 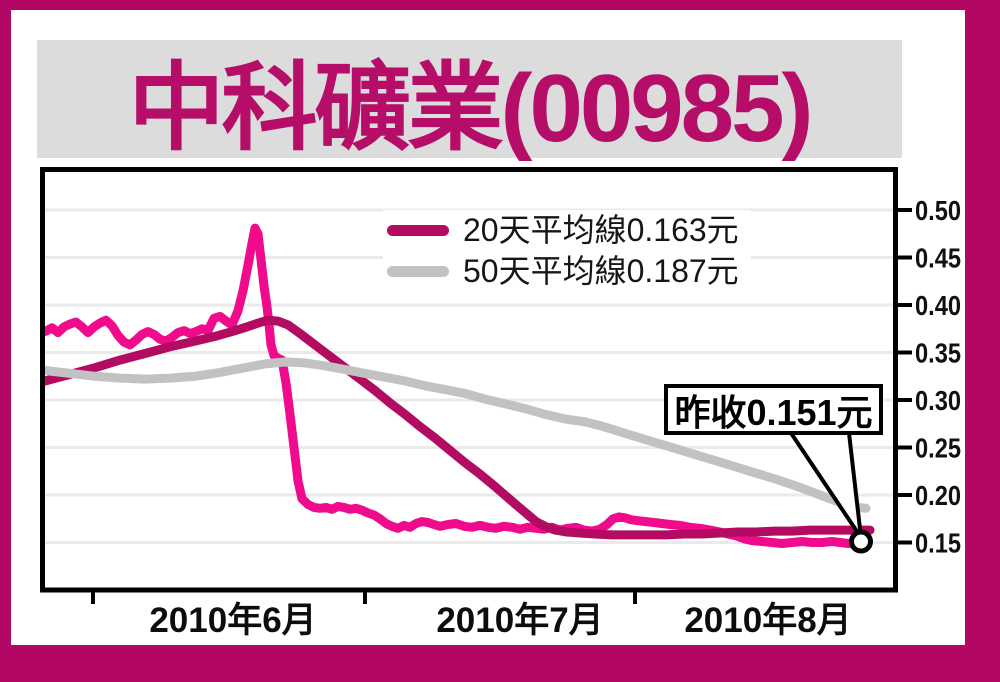 What do you see at coordinates (938, 543) in the screenshot?
I see `y-axis-label: 0.15` at bounding box center [938, 543].